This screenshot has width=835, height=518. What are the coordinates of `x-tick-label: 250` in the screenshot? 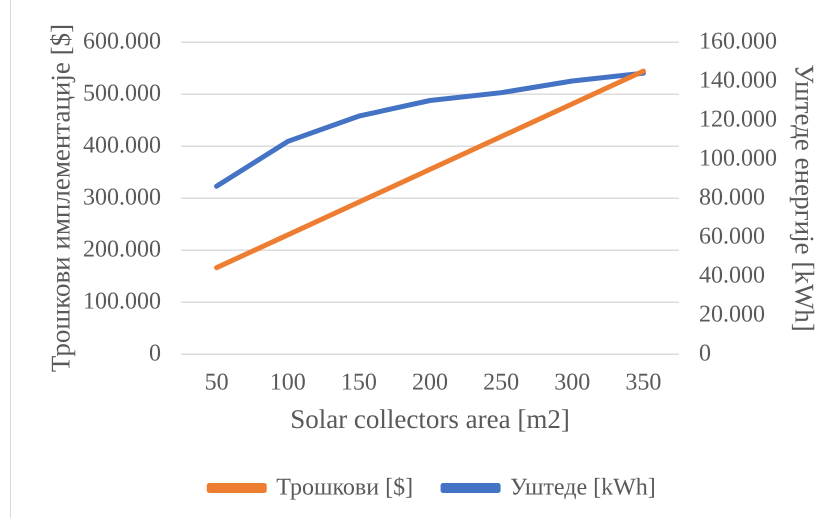 It's located at (501, 383).